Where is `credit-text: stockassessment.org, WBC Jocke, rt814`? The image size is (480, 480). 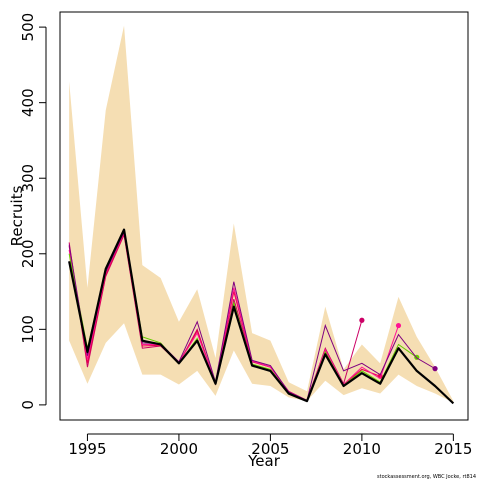 credit-text: stockassessment.org, WBC Jocke, rt814 is located at coordinates (426, 477).